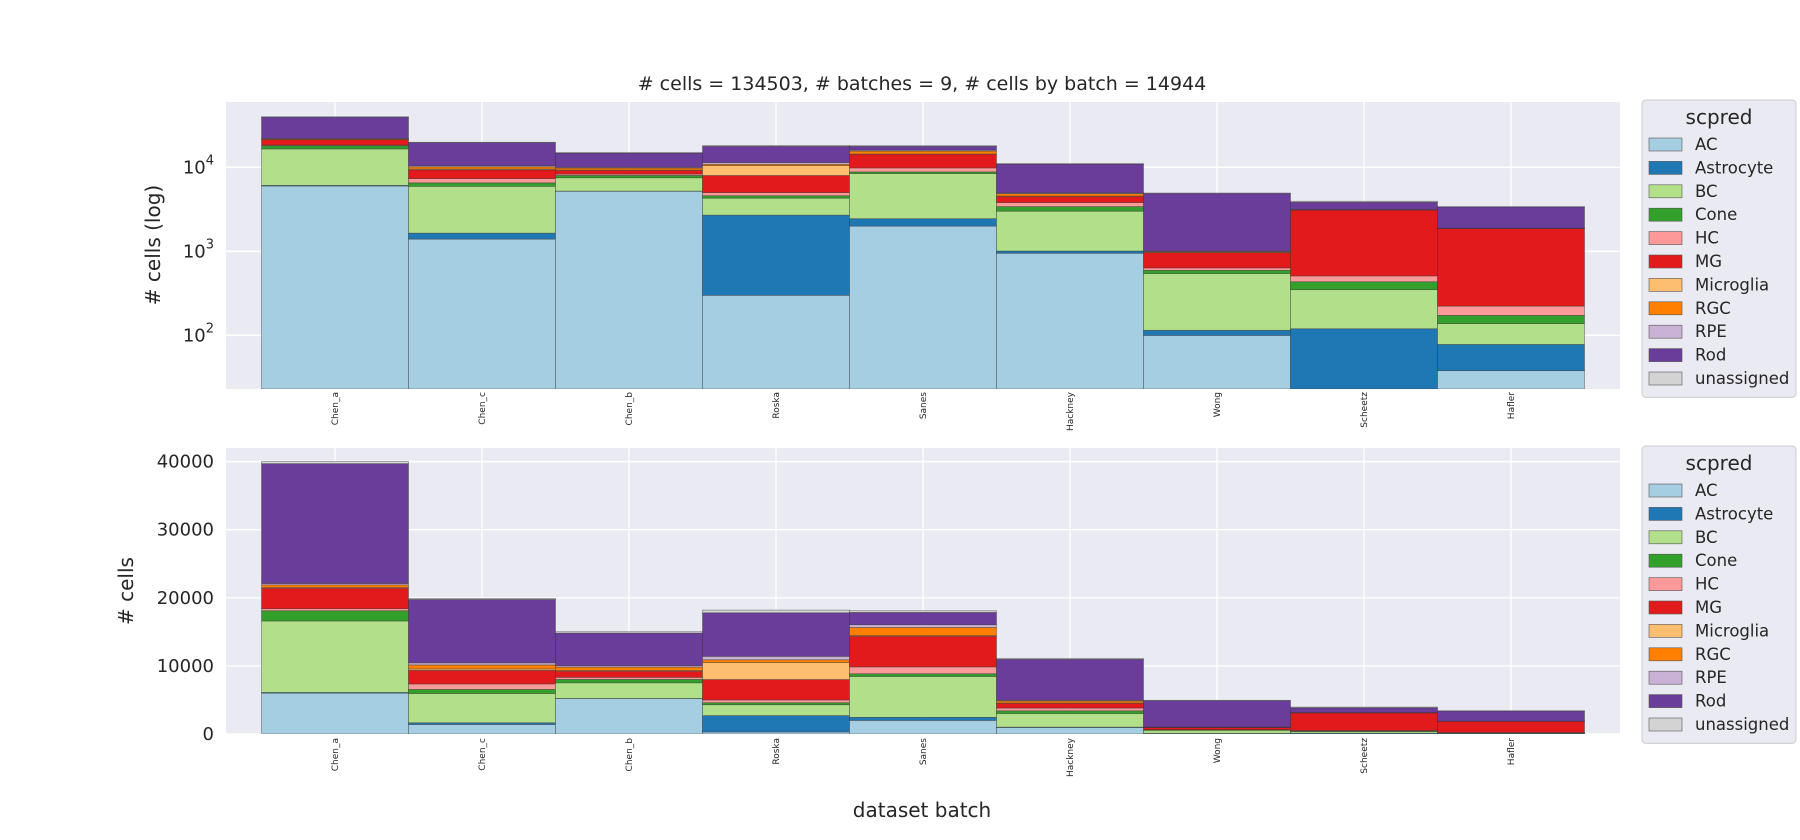 Image resolution: width=1800 pixels, height=840 pixels. Describe the element at coordinates (1716, 214) in the screenshot. I see `legend-label: Cone` at that location.